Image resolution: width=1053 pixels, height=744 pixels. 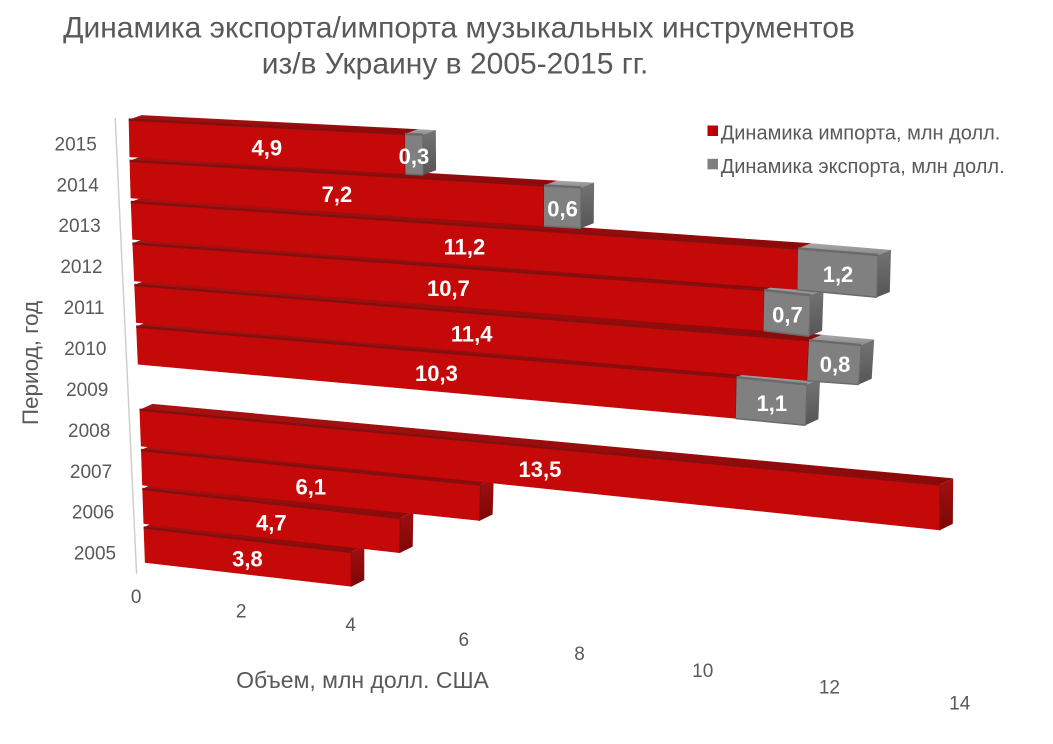 I want to click on svg-text: 4, so click(x=350, y=625).